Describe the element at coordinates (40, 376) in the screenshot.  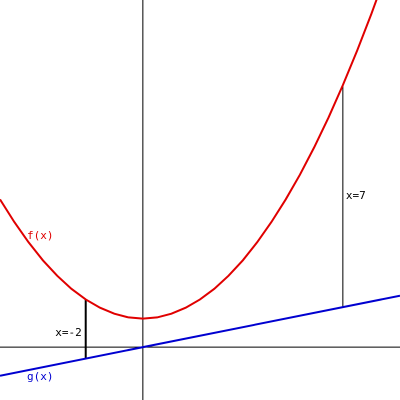
I see `series-label: g(x)` at that location.